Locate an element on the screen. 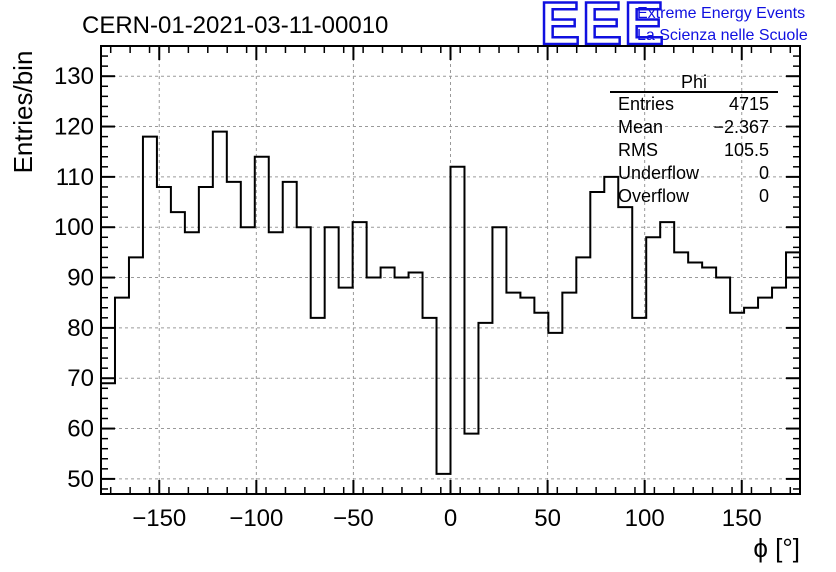 Image resolution: width=836 pixels, height=572 pixels. y-tick-label: 70 is located at coordinates (80, 378).